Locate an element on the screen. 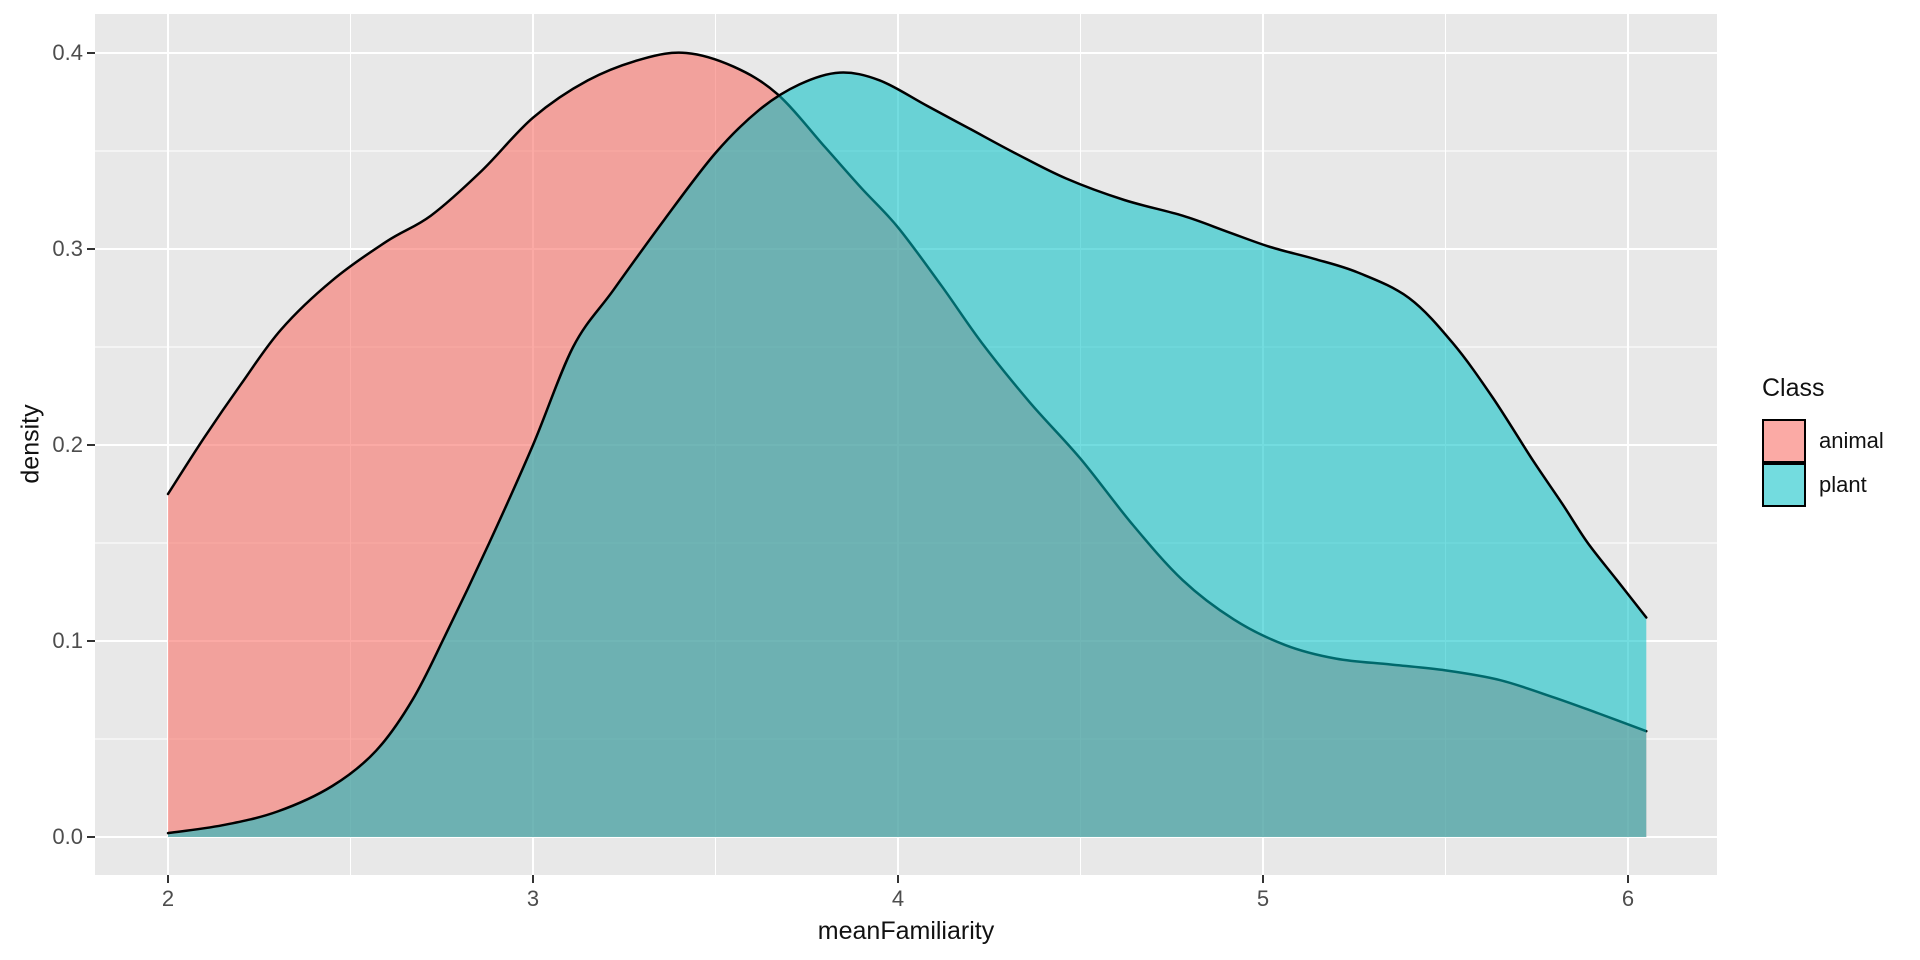 This screenshot has width=1920, height=960. animal-color-swatch is located at coordinates (1784, 441).